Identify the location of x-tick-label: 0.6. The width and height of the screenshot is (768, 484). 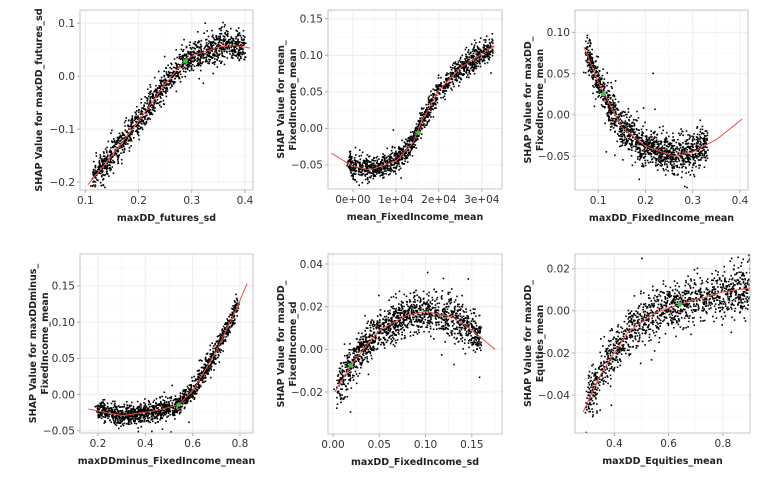
(192, 444).